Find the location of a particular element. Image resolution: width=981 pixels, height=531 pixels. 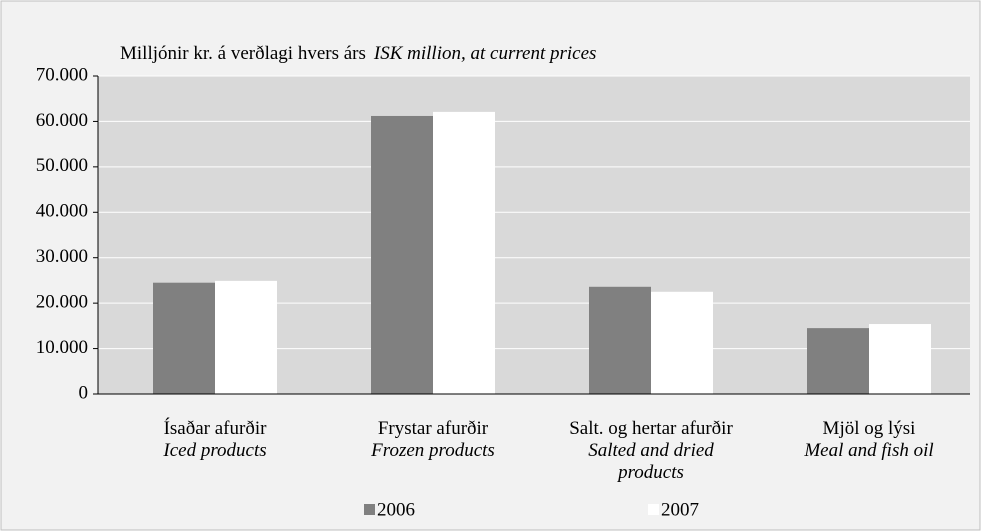

category-label: Ísaðar afurðir is located at coordinates (215, 428).